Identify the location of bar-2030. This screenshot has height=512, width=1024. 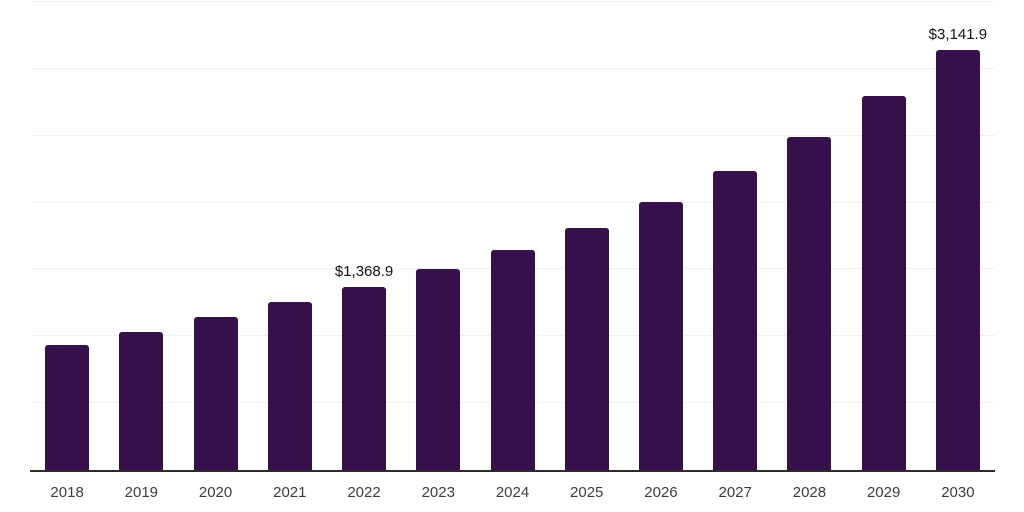
(957, 259).